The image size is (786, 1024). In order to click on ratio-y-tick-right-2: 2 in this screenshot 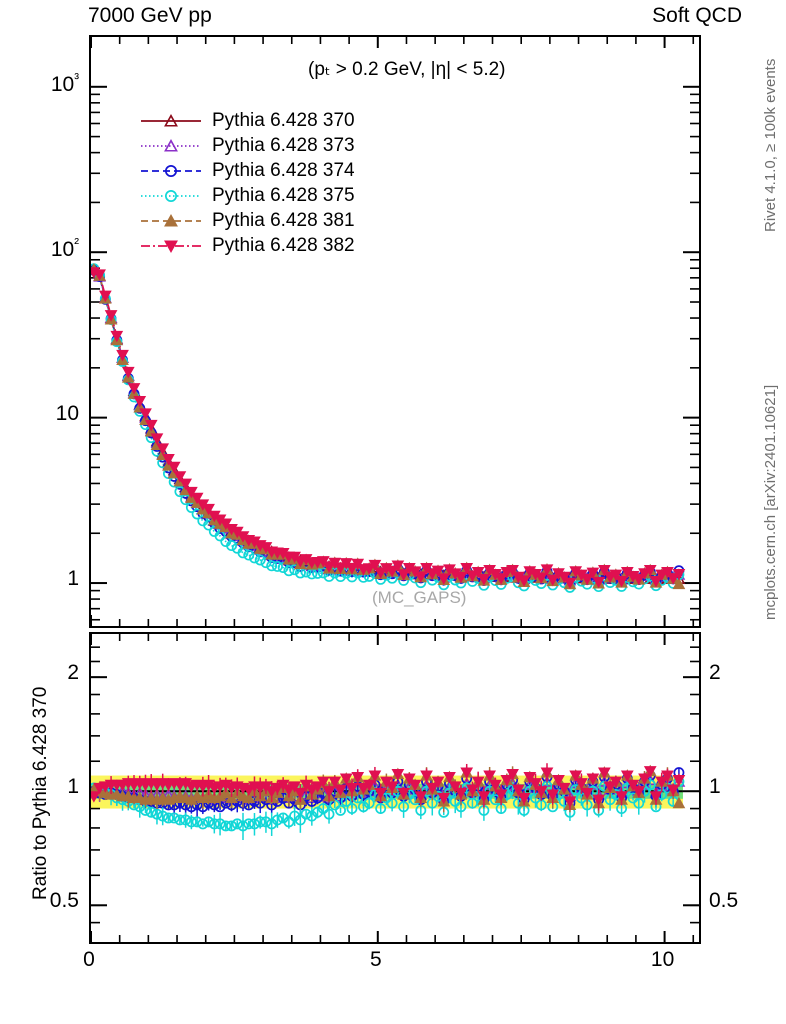, I will do `click(715, 673)`.